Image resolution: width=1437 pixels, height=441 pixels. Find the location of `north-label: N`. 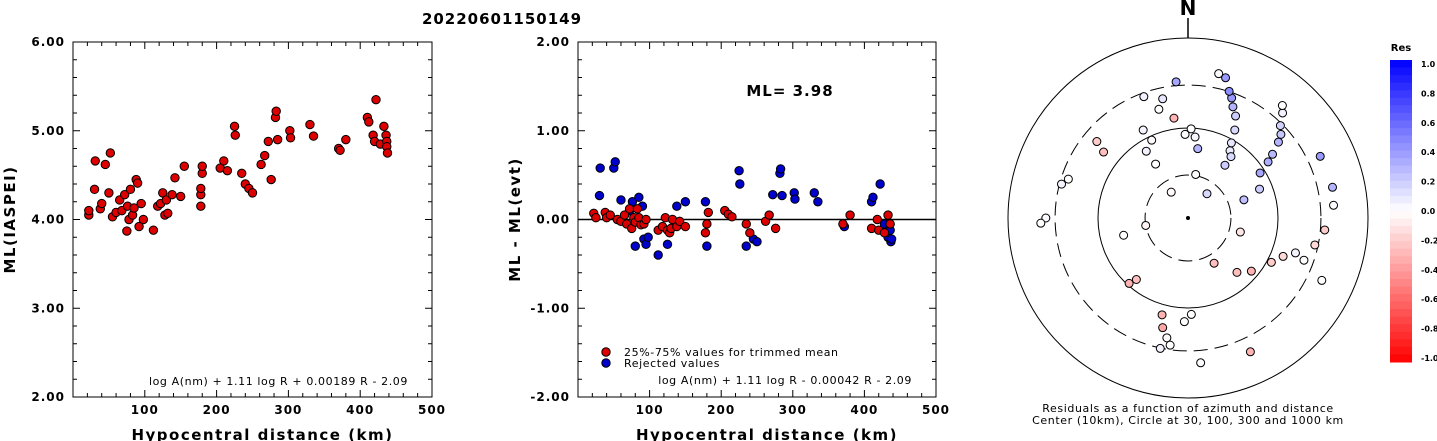

north-label: N is located at coordinates (1188, 10).